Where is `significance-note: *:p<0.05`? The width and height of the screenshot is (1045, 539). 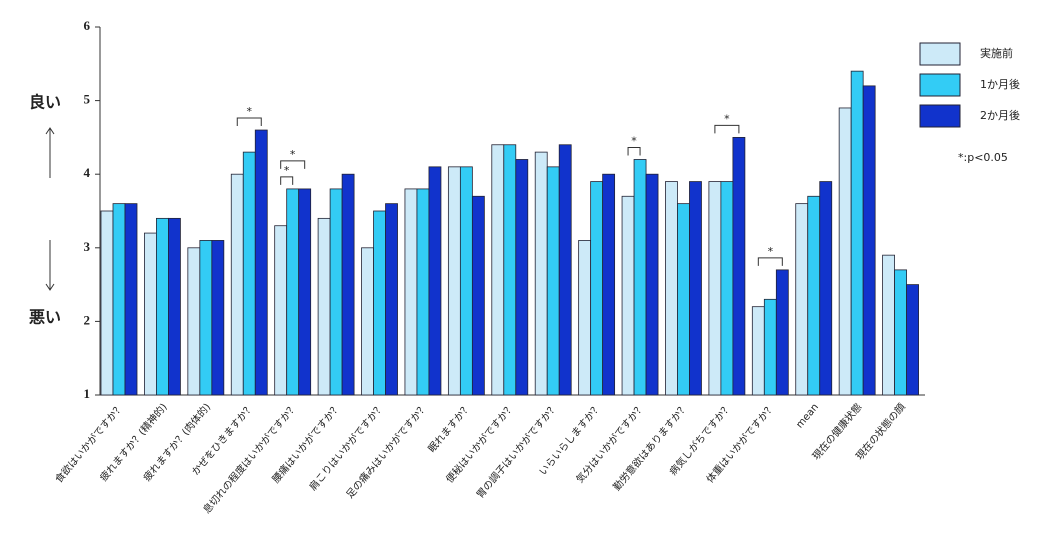
significance-note: *:p<0.05 is located at coordinates (983, 157).